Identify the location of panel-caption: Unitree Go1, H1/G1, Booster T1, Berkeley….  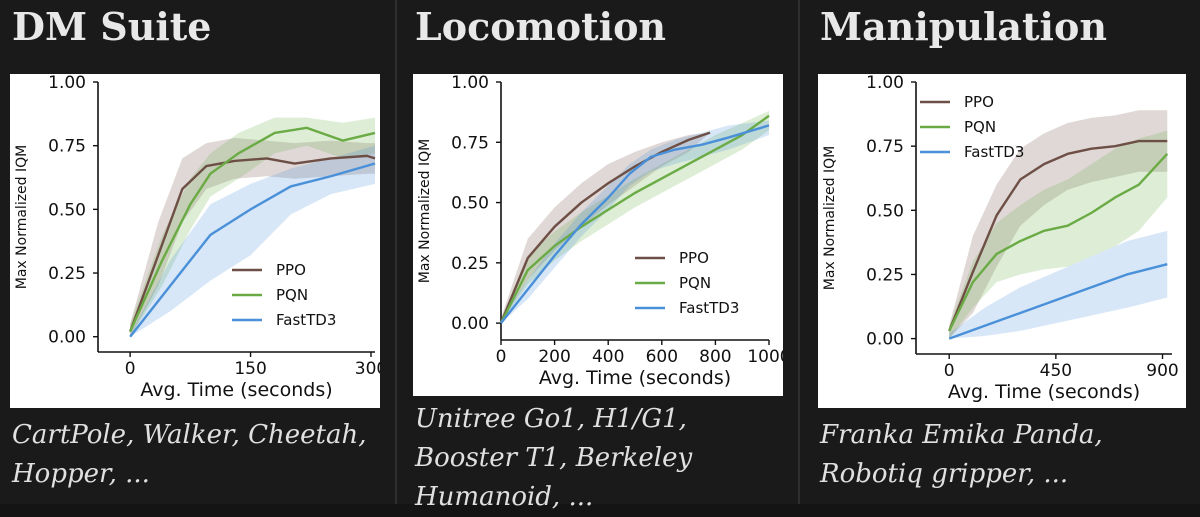
(554, 458).